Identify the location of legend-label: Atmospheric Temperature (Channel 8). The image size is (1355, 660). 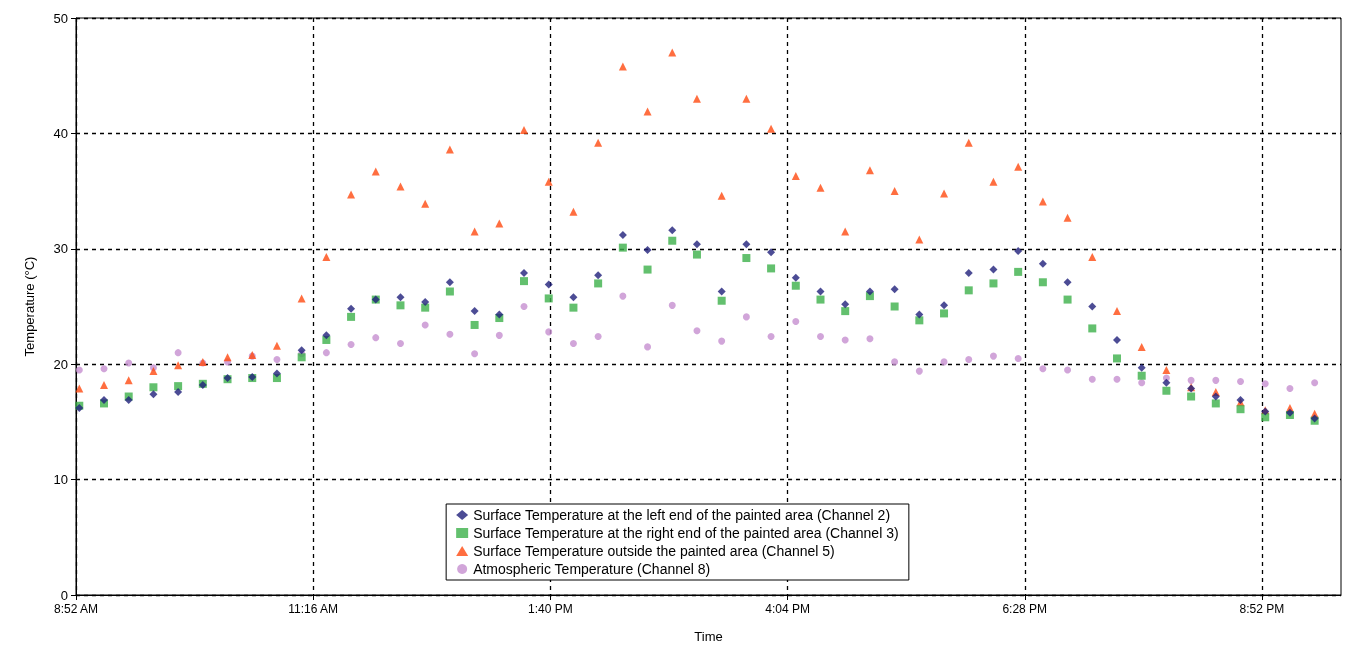
(592, 569).